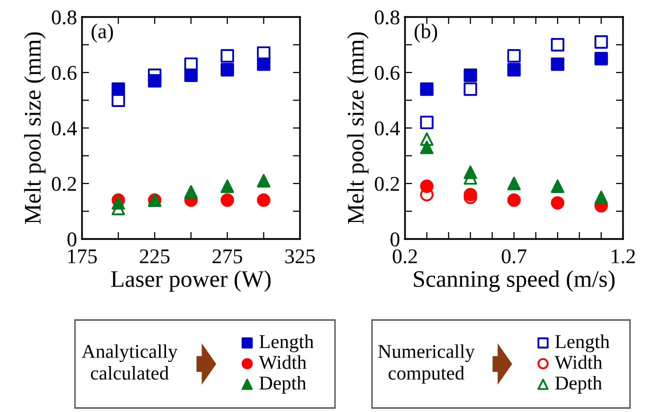 This screenshot has width=648, height=412. What do you see at coordinates (426, 33) in the screenshot?
I see `annotation: (b)` at bounding box center [426, 33].